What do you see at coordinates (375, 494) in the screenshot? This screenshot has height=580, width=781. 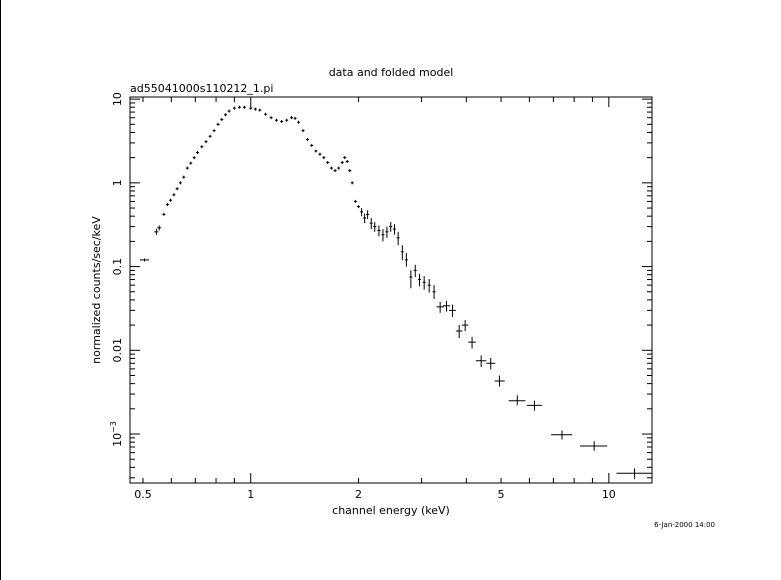 I see `x-tick-labels: 0.5 1 2 5 10` at bounding box center [375, 494].